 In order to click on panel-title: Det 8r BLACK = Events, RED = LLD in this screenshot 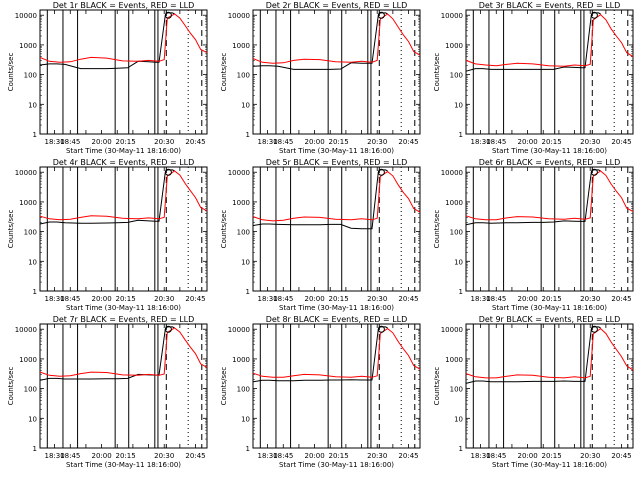, I will do `click(337, 319)`.